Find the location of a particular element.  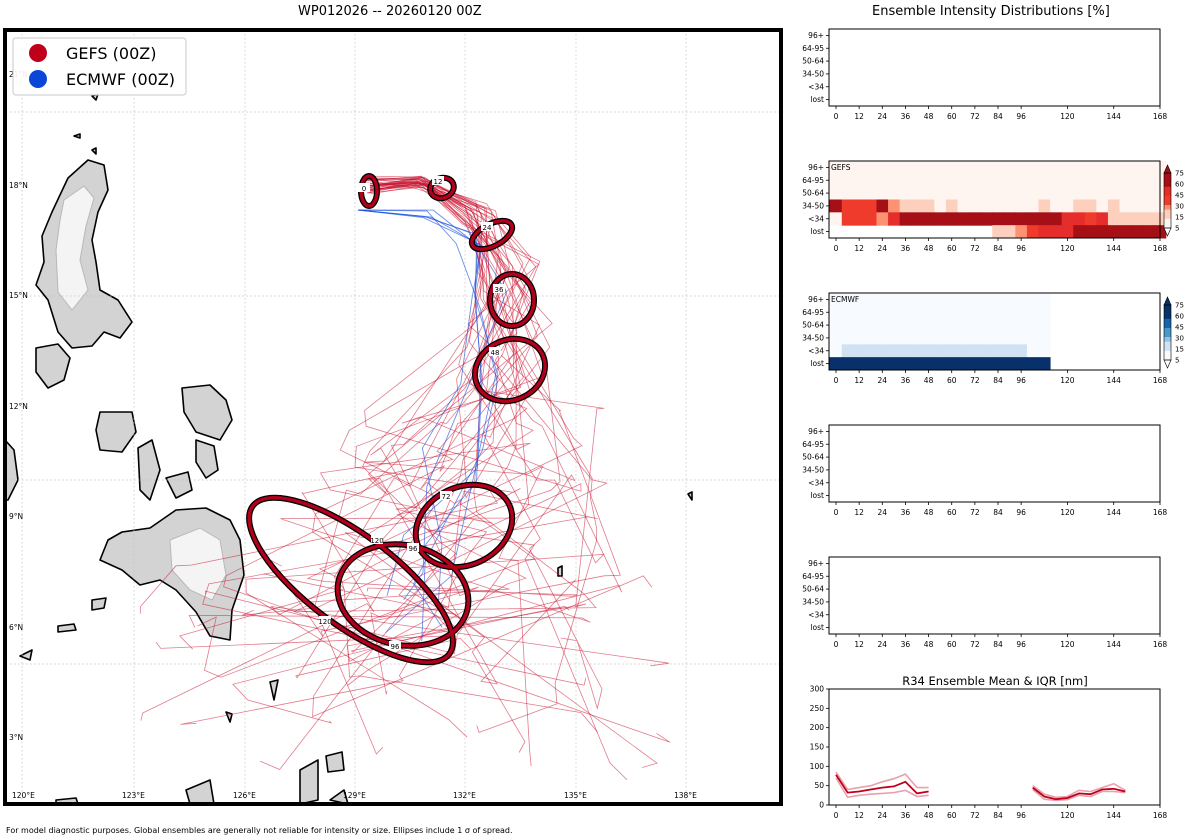

ellipse-labels: 0 12 24 36 48 72 96 96 120 120 is located at coordinates (411, 413).